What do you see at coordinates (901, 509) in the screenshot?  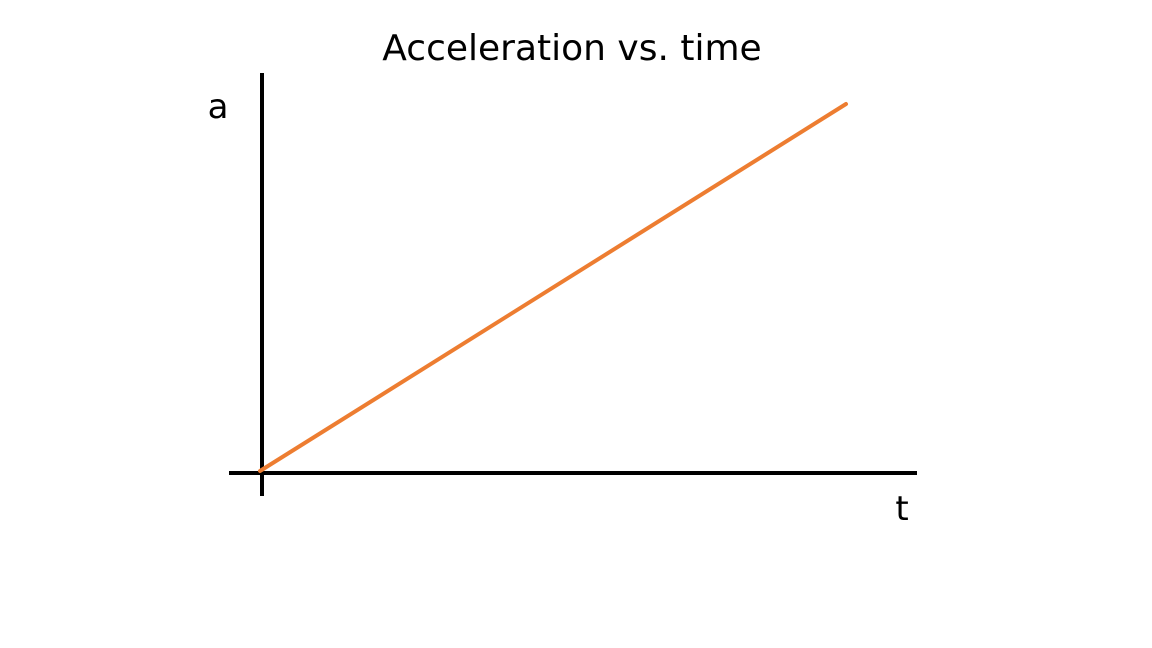 I see `x-axis-label: t` at bounding box center [901, 509].